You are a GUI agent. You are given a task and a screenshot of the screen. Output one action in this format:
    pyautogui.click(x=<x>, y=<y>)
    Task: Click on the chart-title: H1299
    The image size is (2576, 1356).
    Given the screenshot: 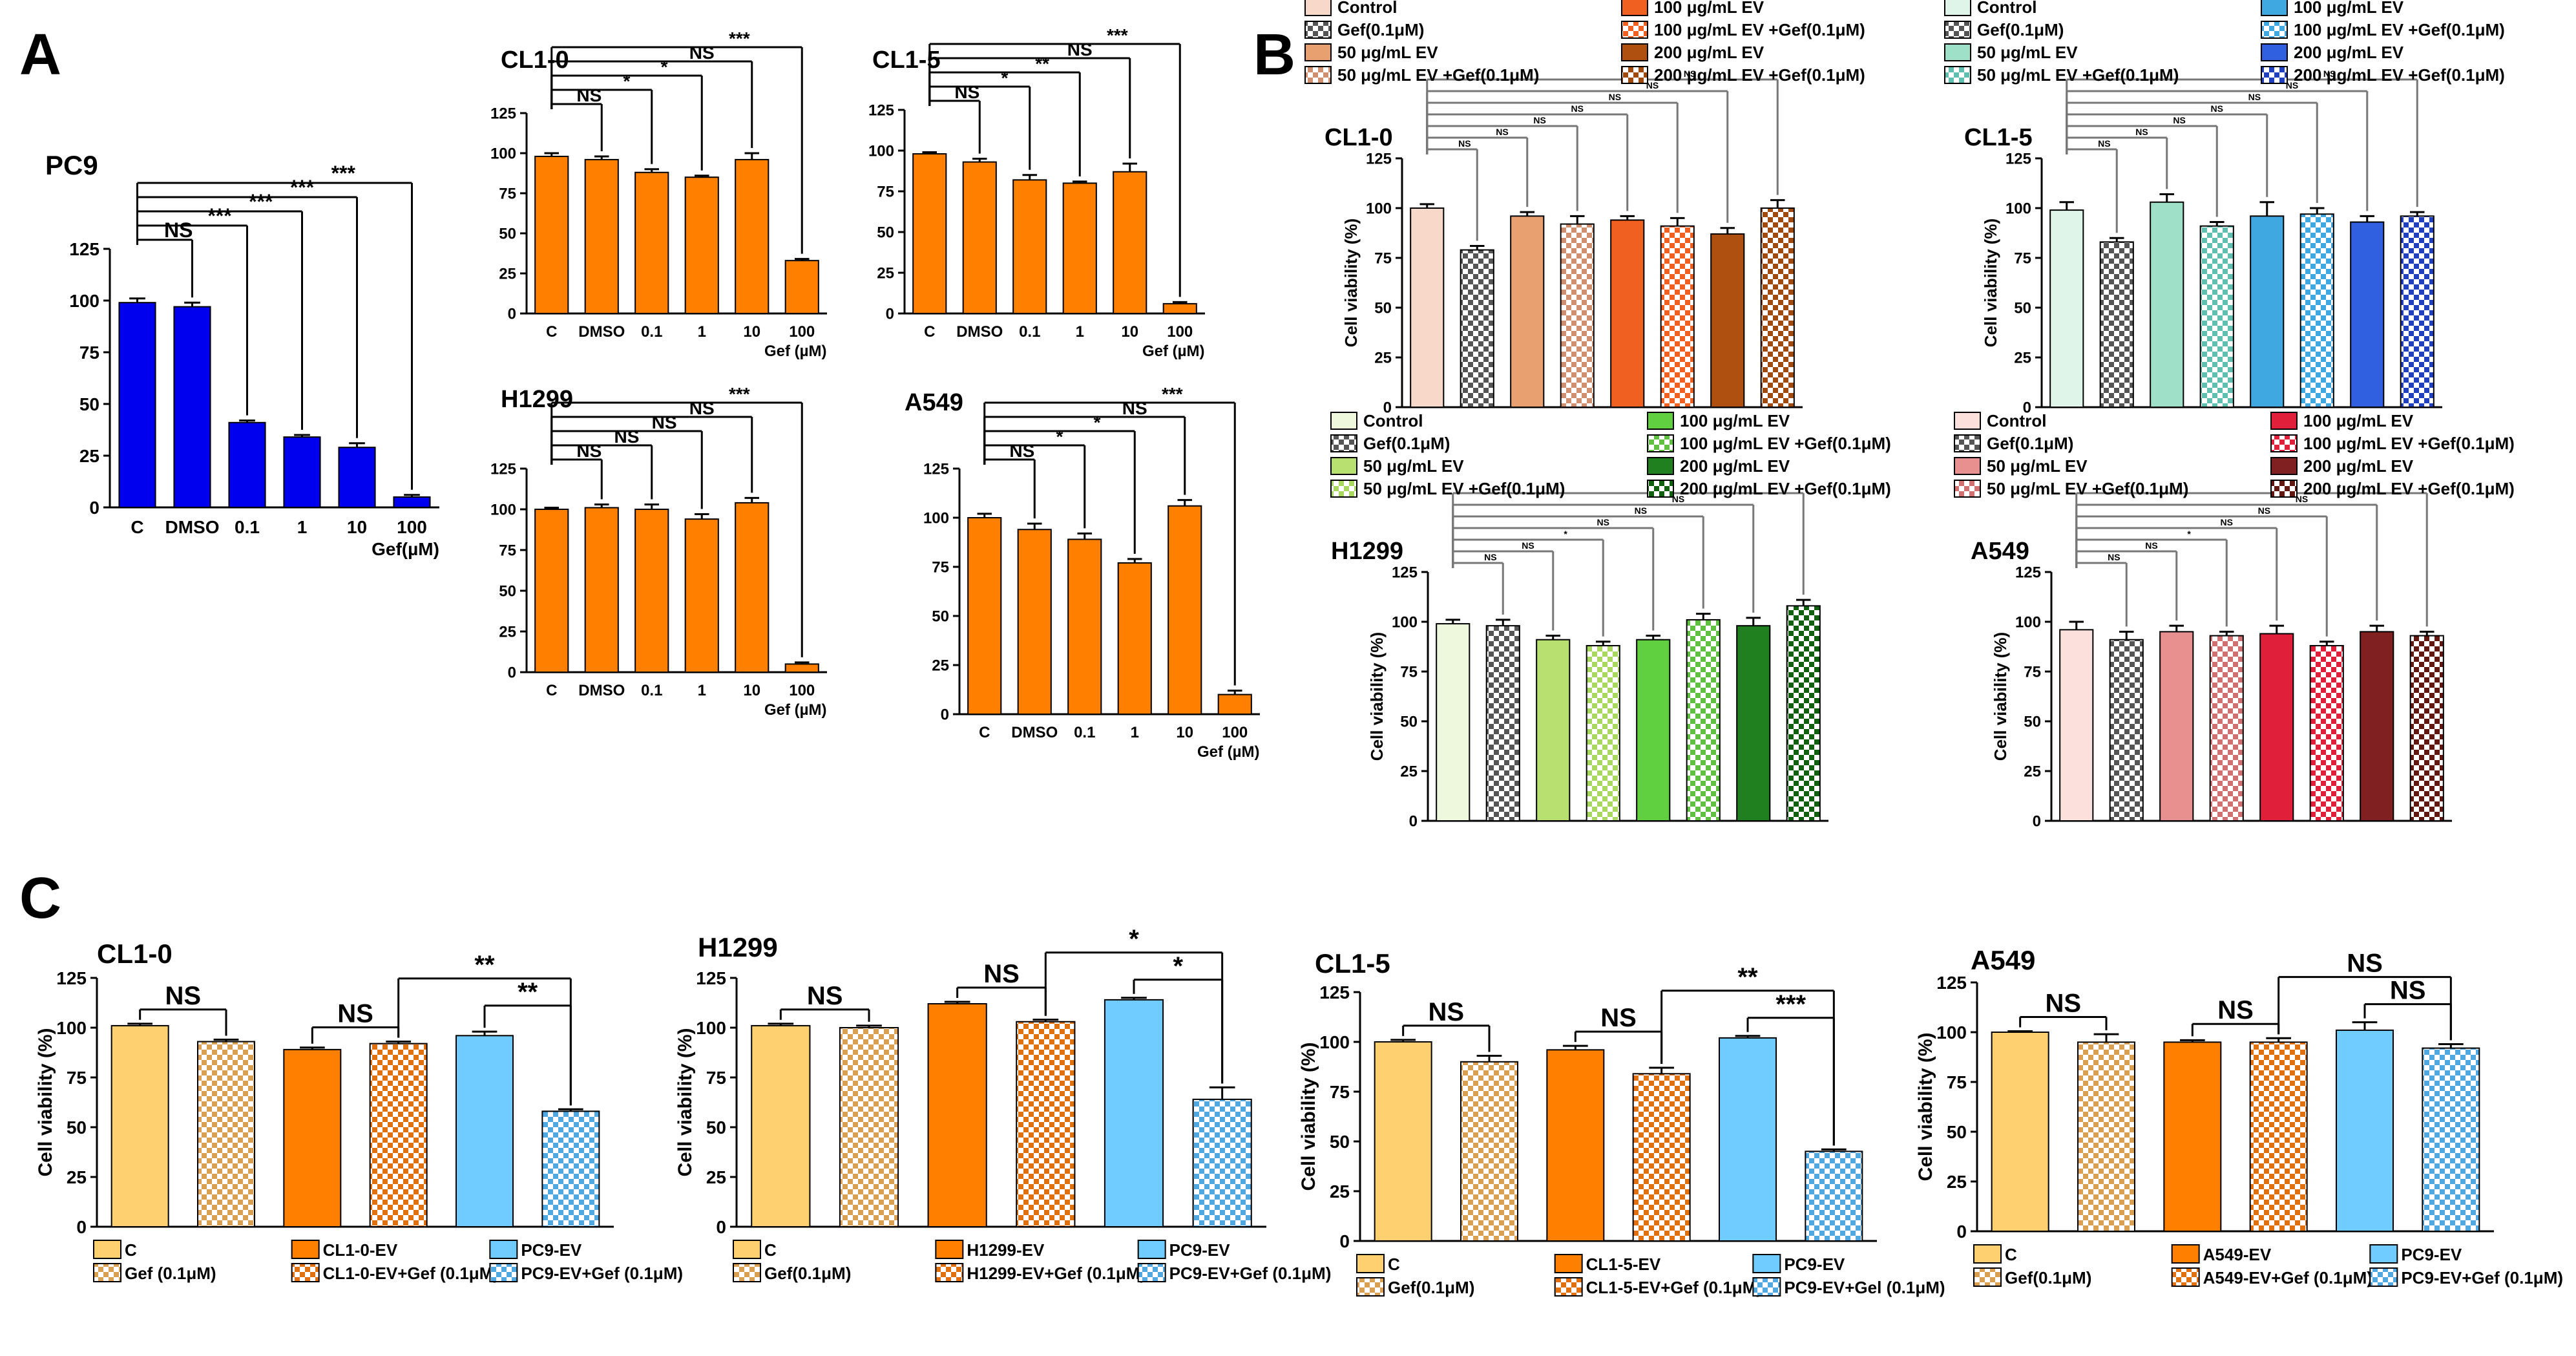 What is the action you would take?
    pyautogui.click(x=738, y=947)
    